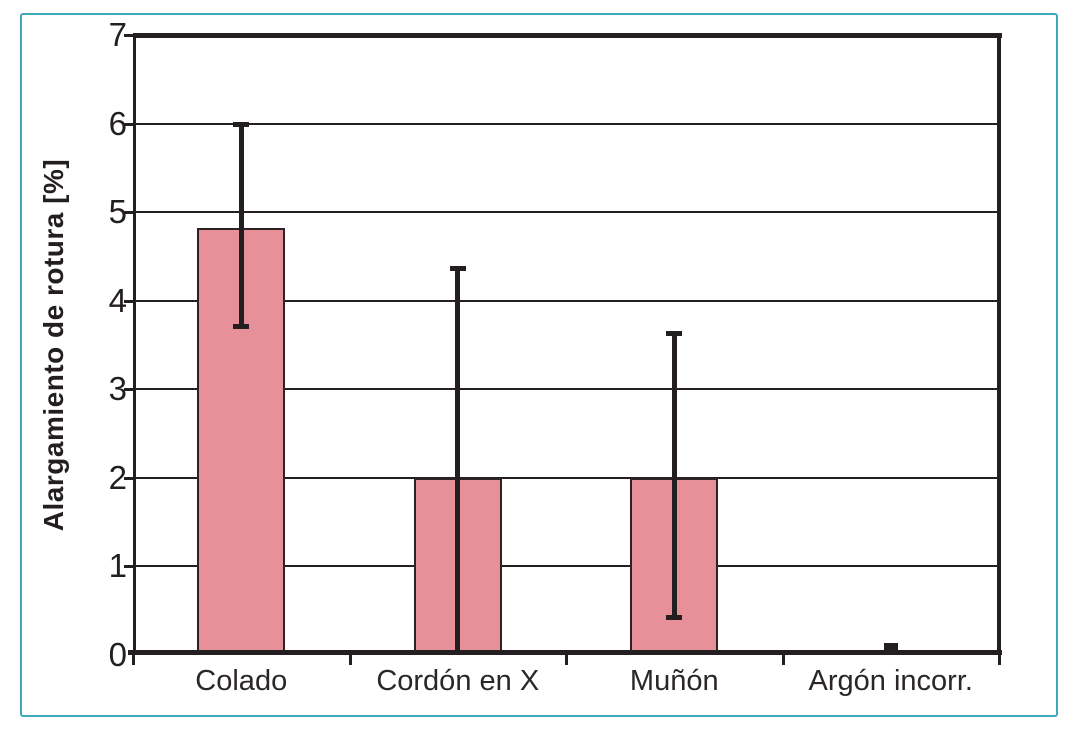 The height and width of the screenshot is (729, 1075). Describe the element at coordinates (565, 652) in the screenshot. I see `x-axis-line` at that location.